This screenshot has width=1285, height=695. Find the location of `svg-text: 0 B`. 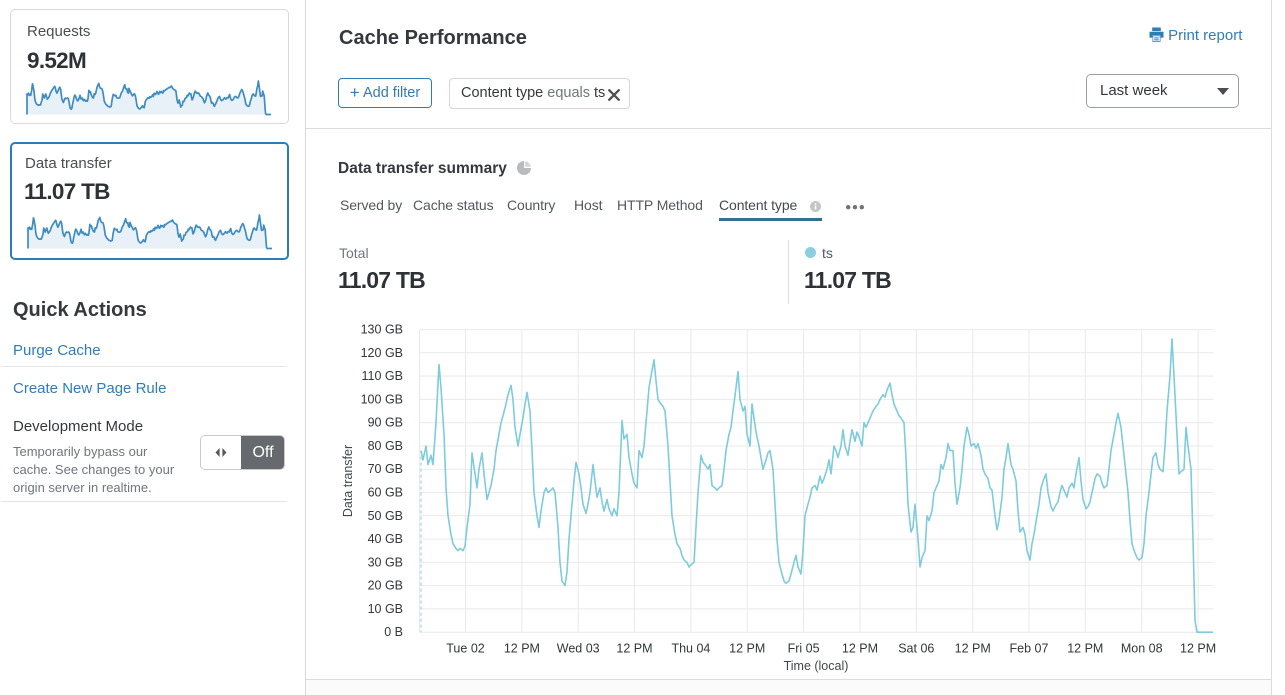

svg-text: 0 B is located at coordinates (393, 632).